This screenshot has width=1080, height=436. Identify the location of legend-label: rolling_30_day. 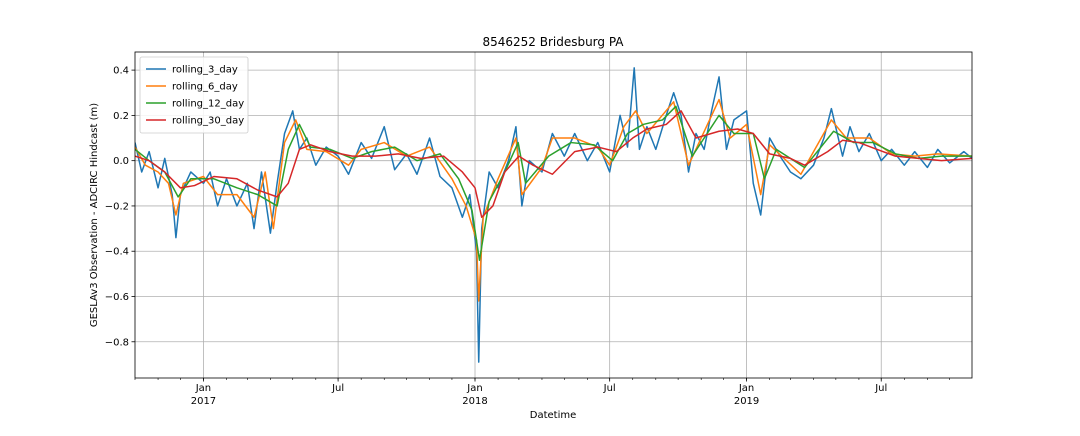
(208, 121).